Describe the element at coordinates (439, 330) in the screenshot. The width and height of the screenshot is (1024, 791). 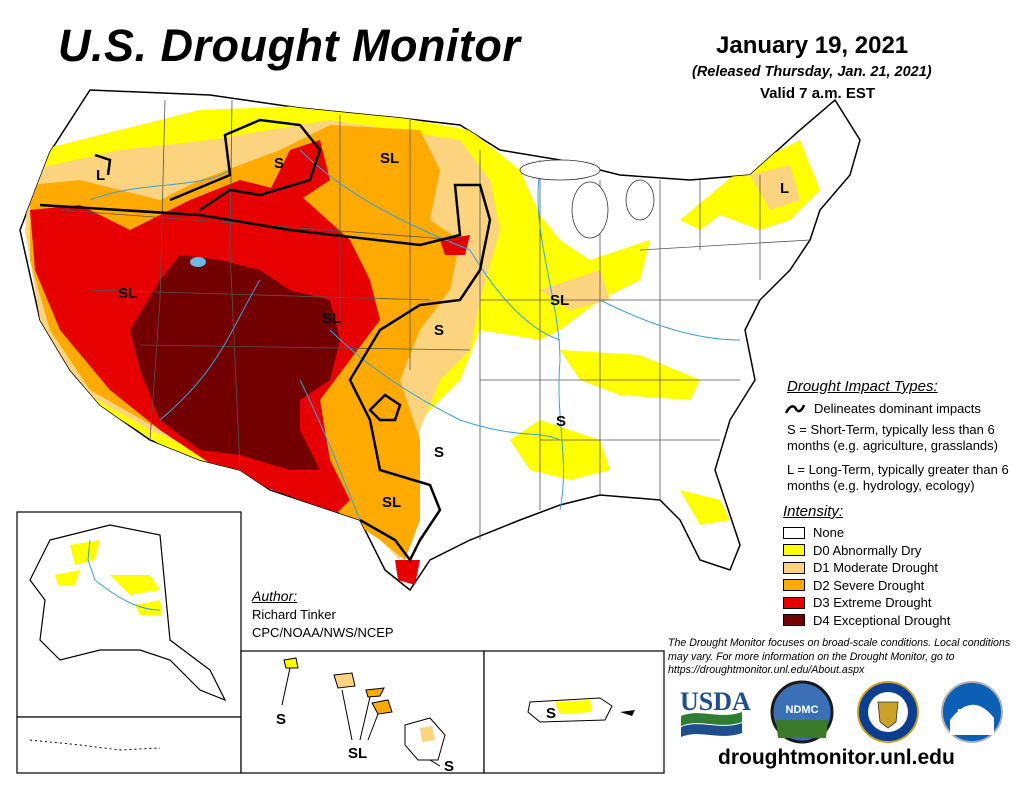
I see `label-s-plains: S` at that location.